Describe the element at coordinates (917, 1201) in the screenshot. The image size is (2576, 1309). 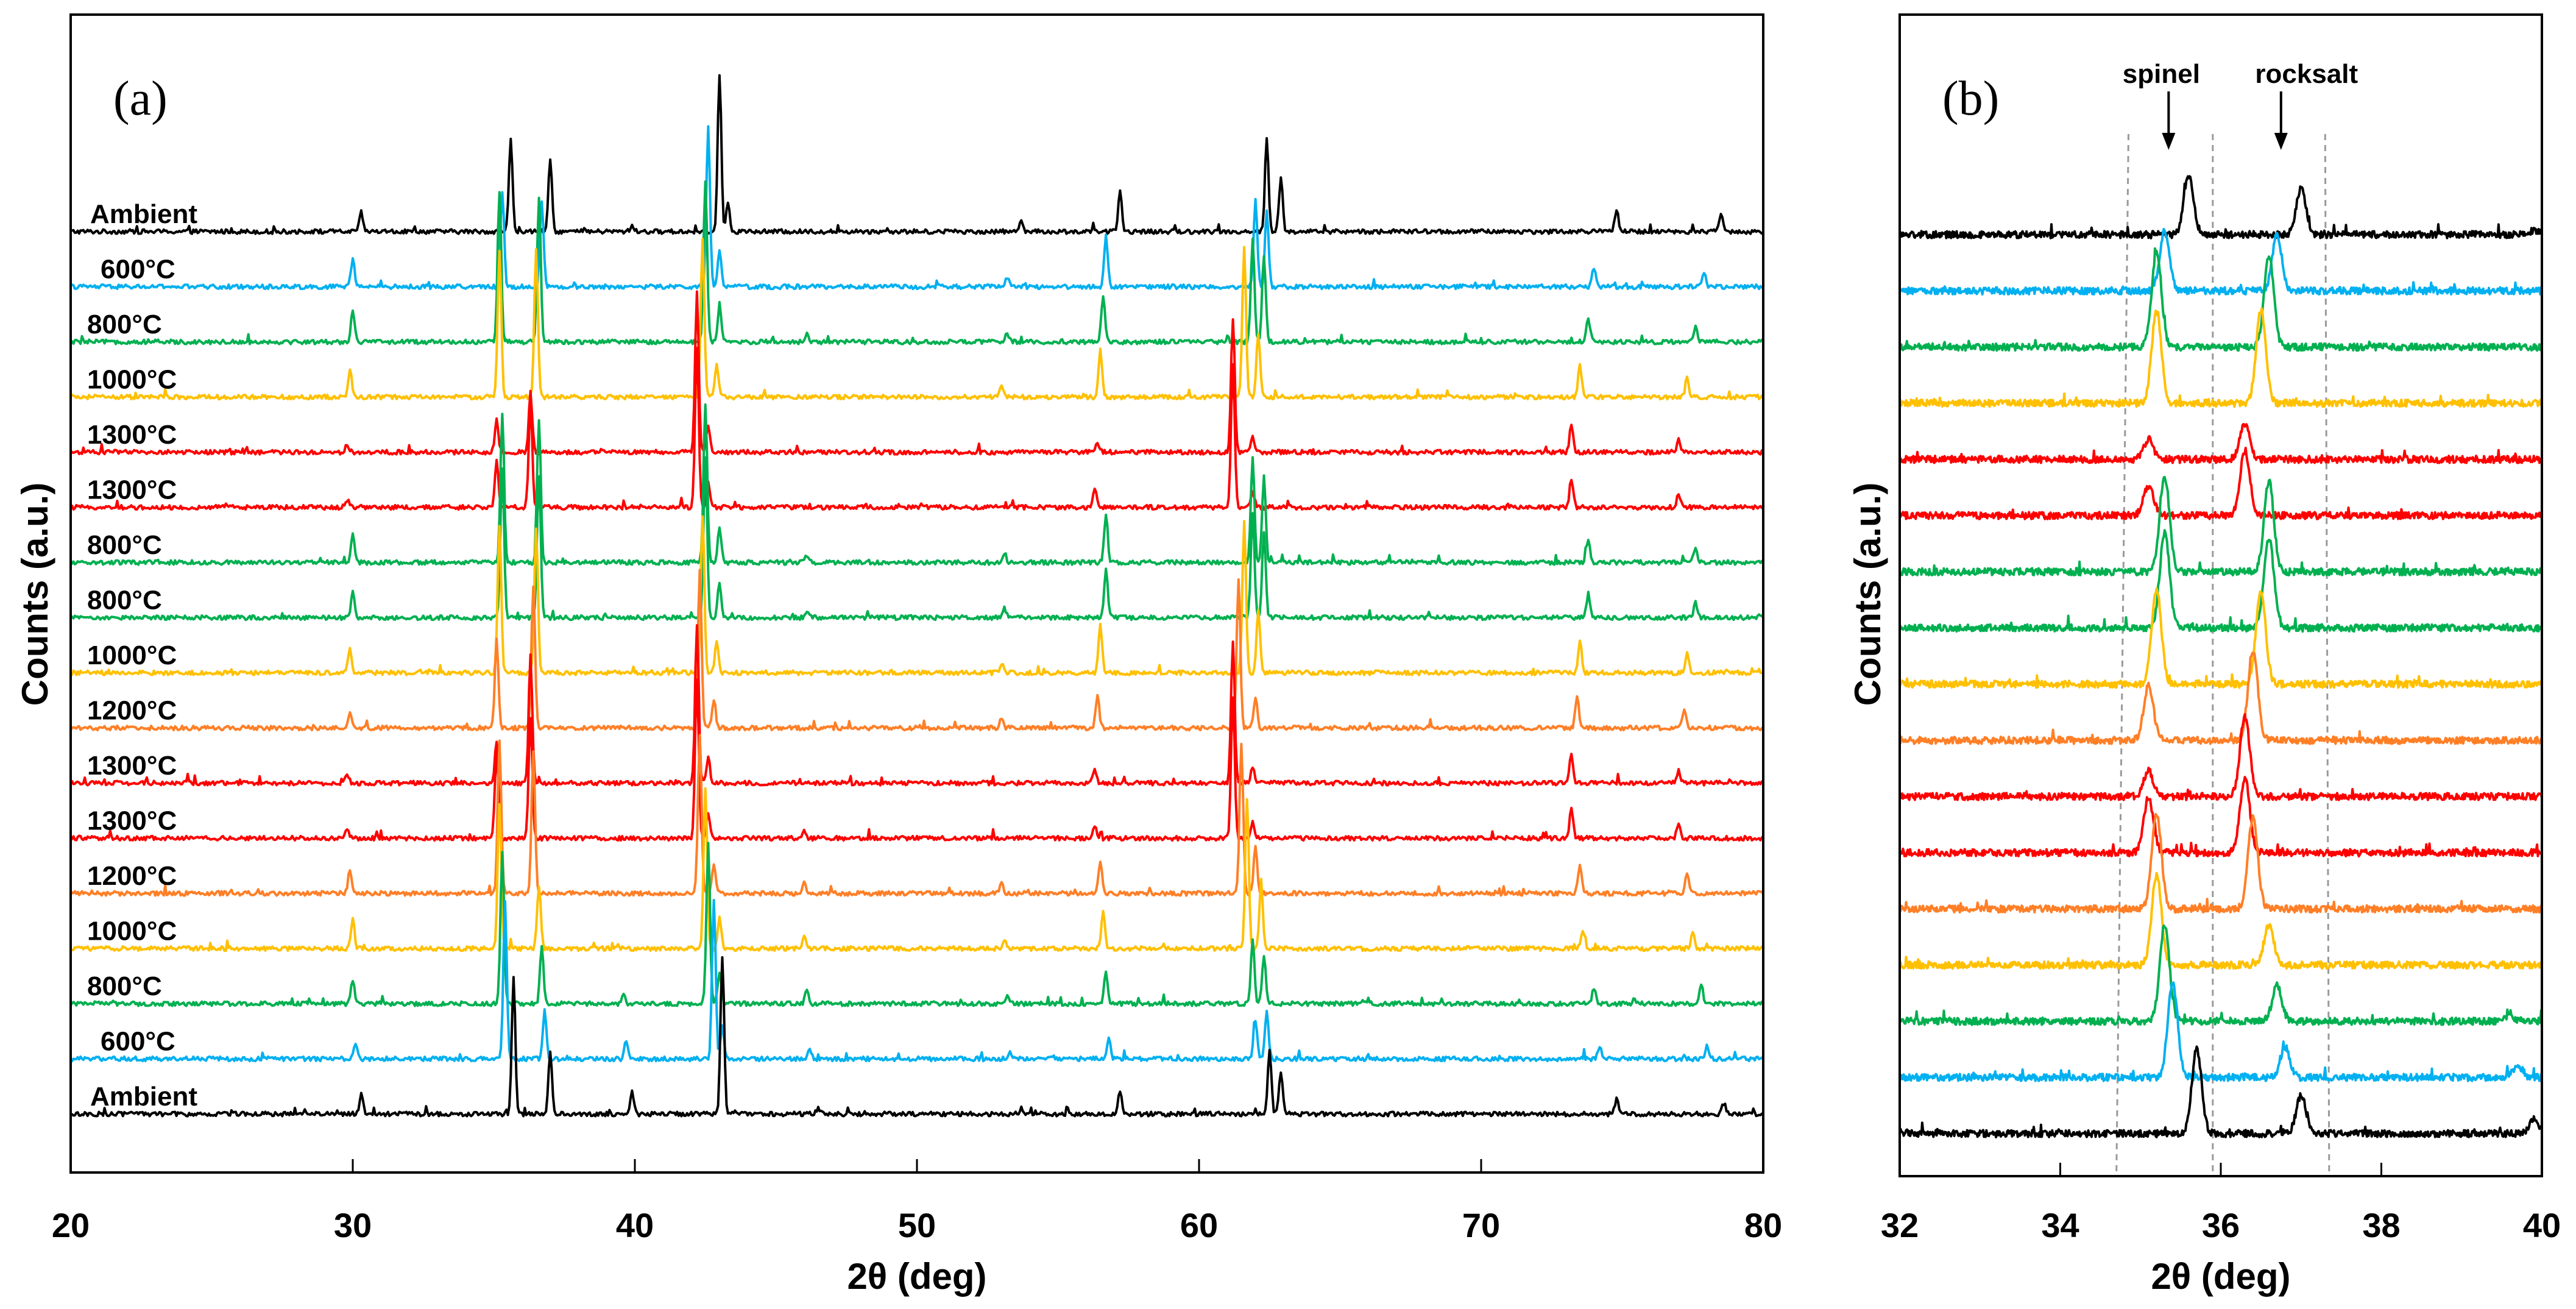
I see `panel-a-x-axis: 20 30 40 50 60 70 80` at that location.